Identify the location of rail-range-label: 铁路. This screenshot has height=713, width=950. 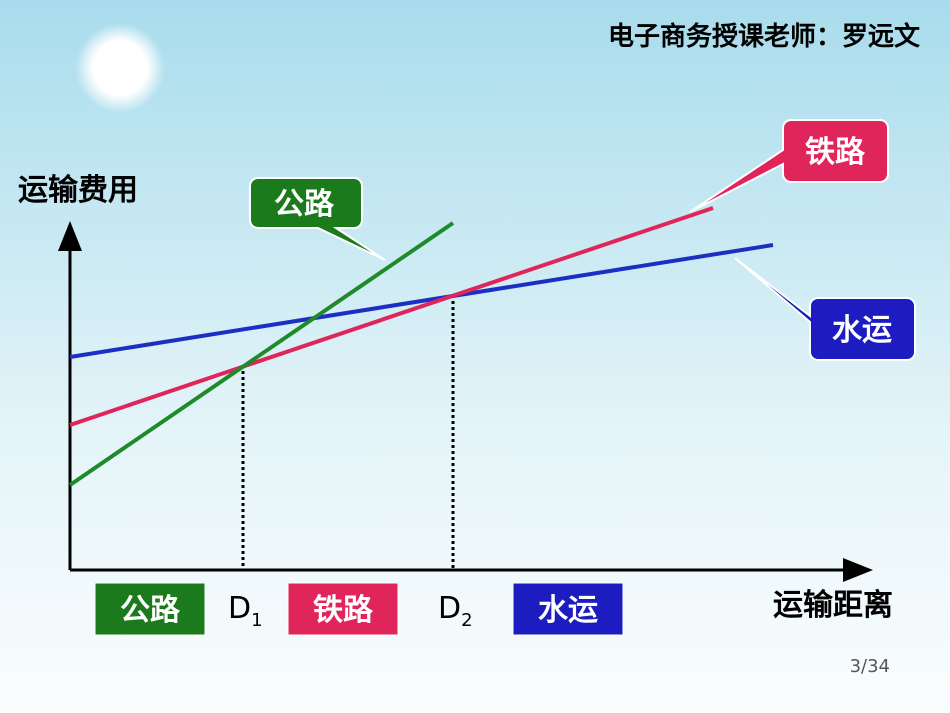
(343, 610).